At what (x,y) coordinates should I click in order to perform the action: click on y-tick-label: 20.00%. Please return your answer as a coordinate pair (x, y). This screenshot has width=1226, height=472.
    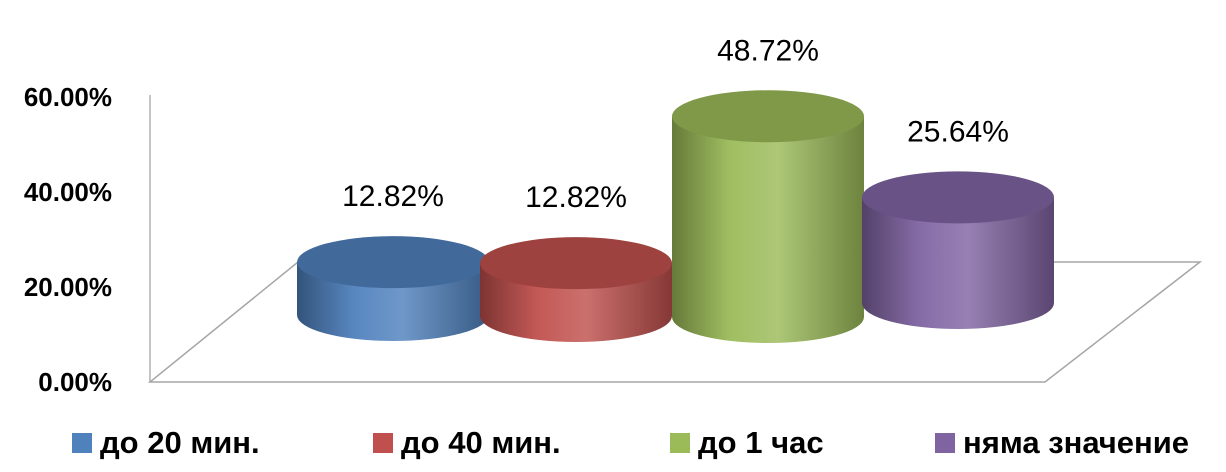
    Looking at the image, I should click on (68, 287).